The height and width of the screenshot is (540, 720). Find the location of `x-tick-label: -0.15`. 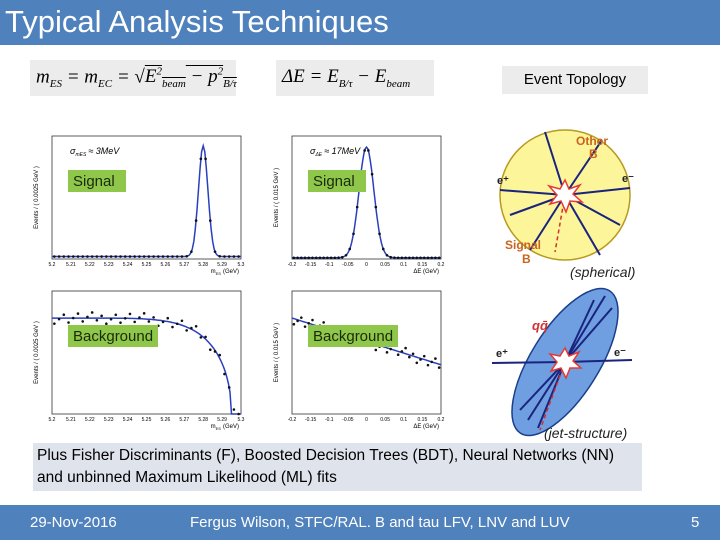

x-tick-label: -0.15 is located at coordinates (311, 420).